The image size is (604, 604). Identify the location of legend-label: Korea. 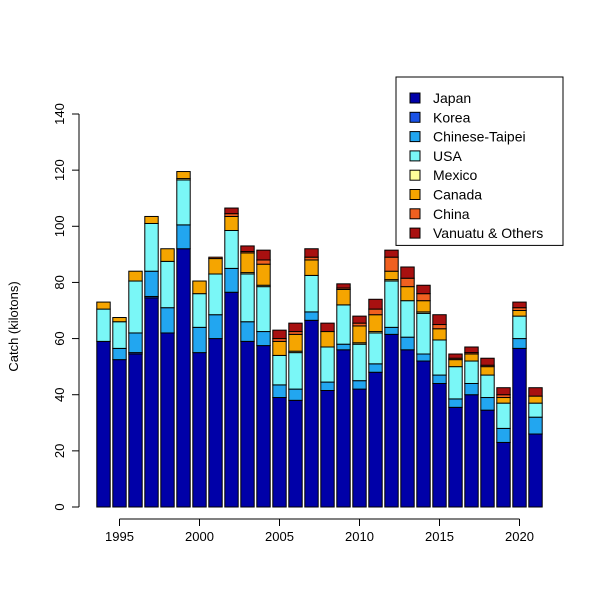
(452, 117).